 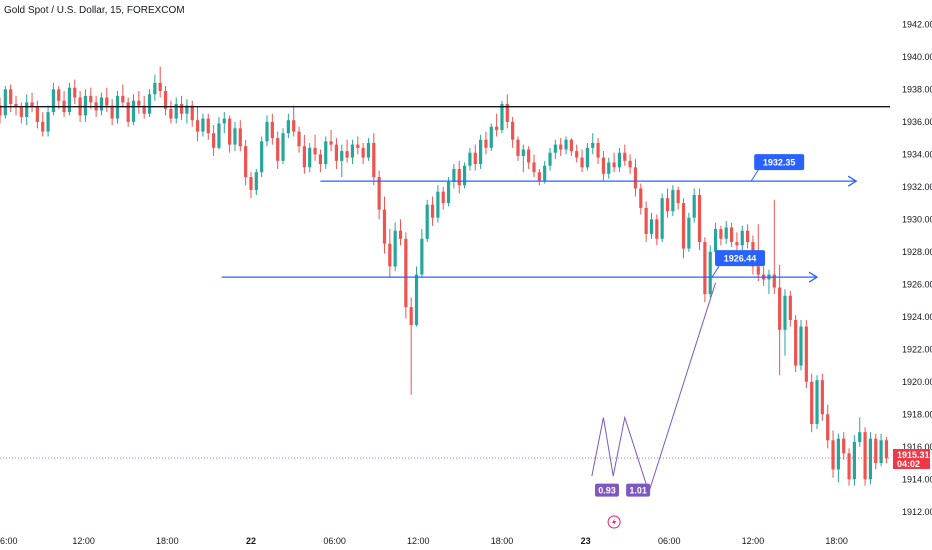 I want to click on current-price-badge, so click(x=911, y=458).